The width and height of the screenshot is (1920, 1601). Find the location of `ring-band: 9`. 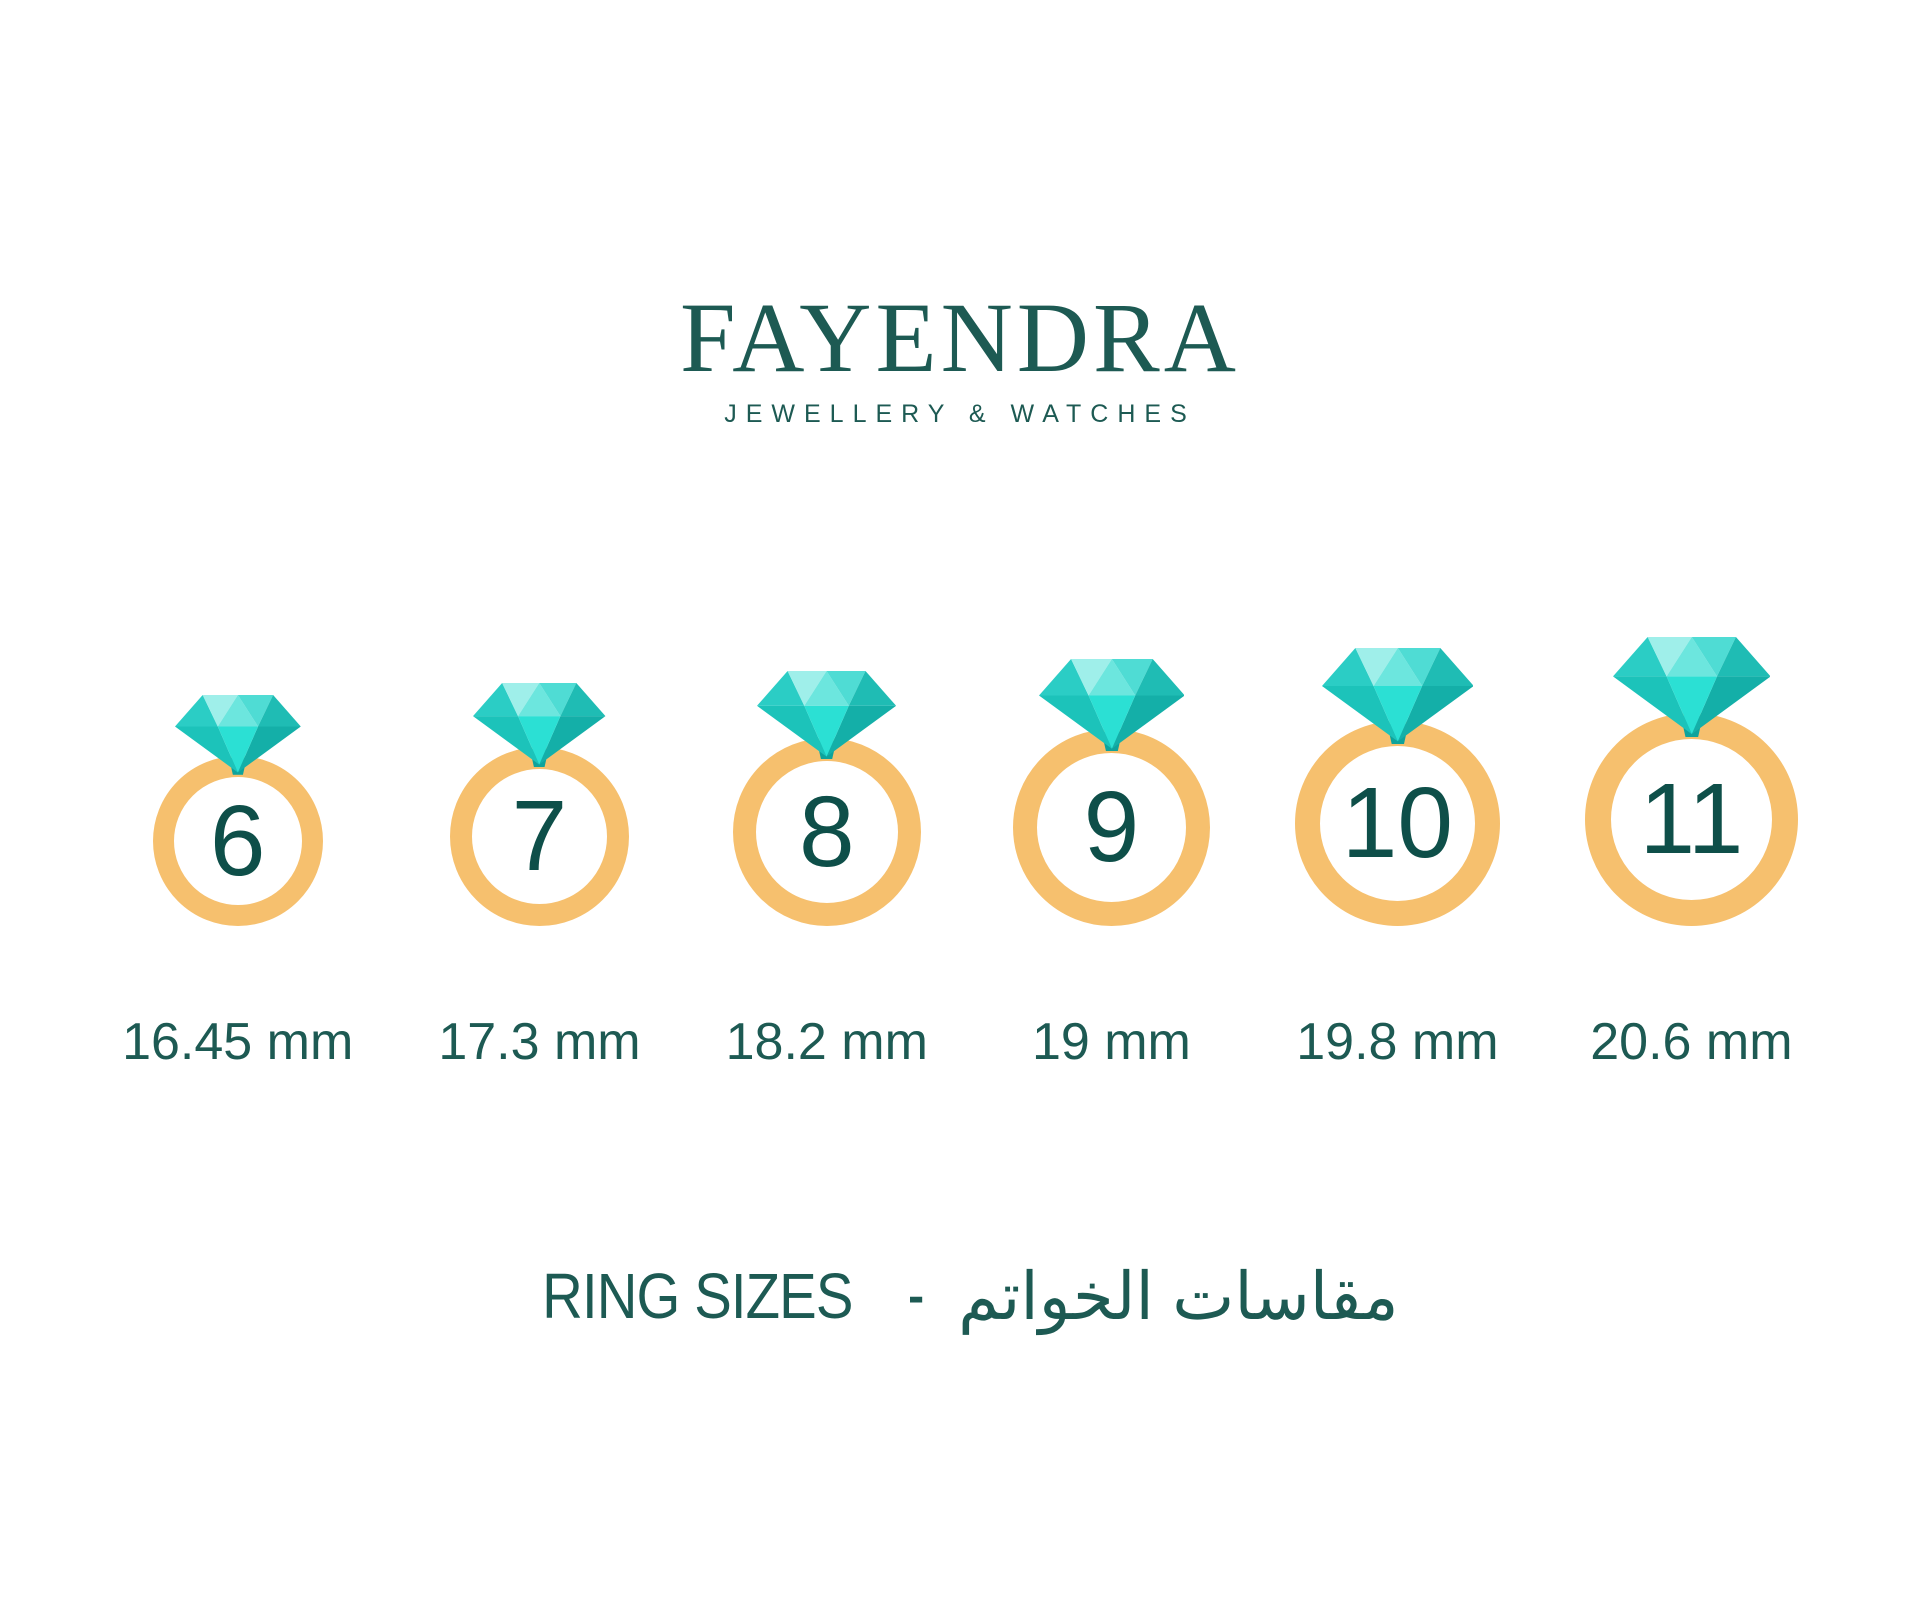

ring-band: 9 is located at coordinates (1111, 827).